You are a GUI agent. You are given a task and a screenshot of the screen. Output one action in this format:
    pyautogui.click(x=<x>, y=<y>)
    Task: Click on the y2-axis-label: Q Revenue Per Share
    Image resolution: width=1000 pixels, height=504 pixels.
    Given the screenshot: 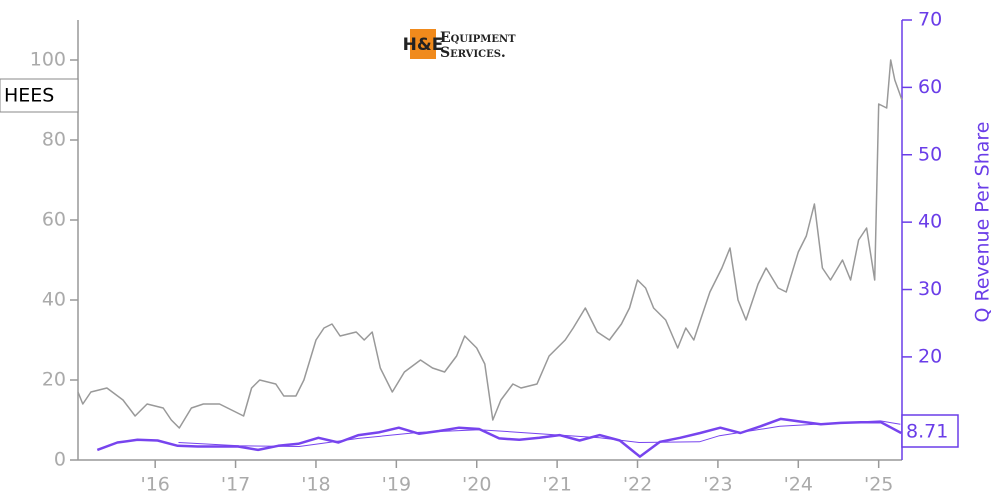 What is the action you would take?
    pyautogui.click(x=983, y=222)
    